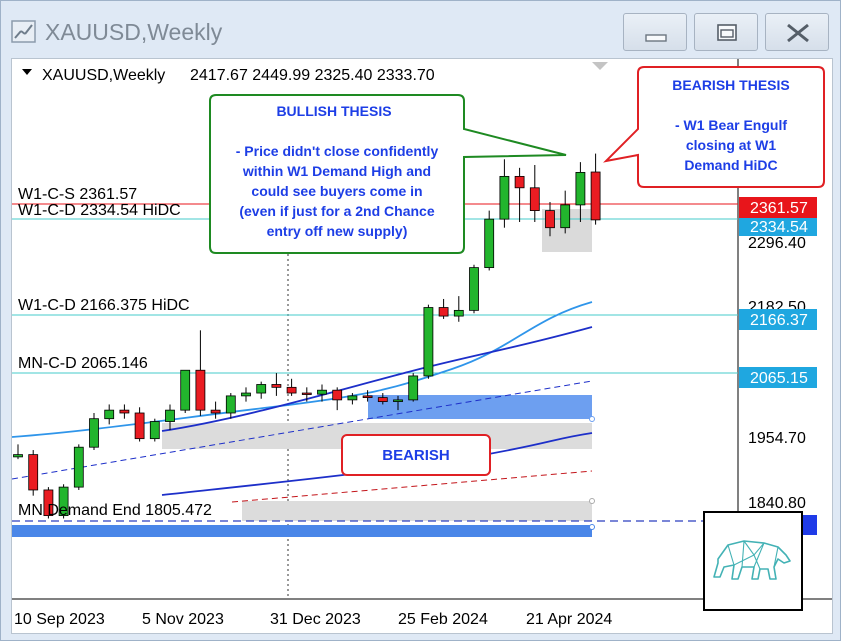  I want to click on minimize-icon, so click(656, 38).